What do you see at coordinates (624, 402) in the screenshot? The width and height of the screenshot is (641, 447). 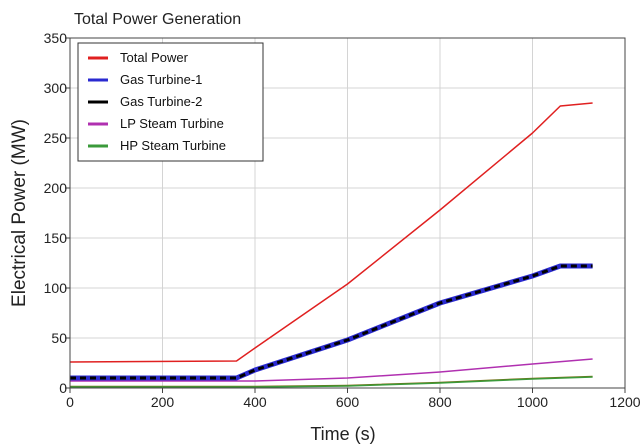 I see `x-tick-label: 1200` at bounding box center [624, 402].